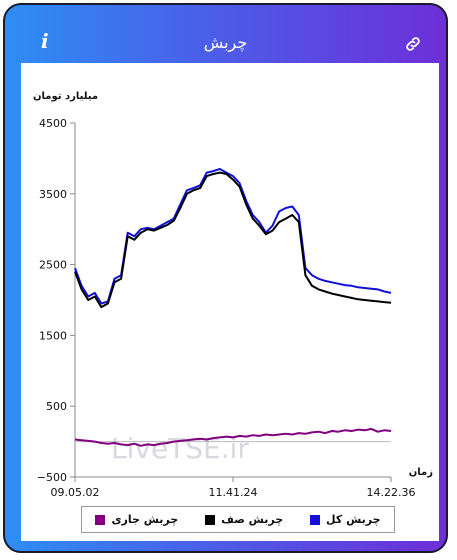 The image size is (457, 560). Describe the element at coordinates (53, 123) in the screenshot. I see `y-tick-label: 4500` at that location.